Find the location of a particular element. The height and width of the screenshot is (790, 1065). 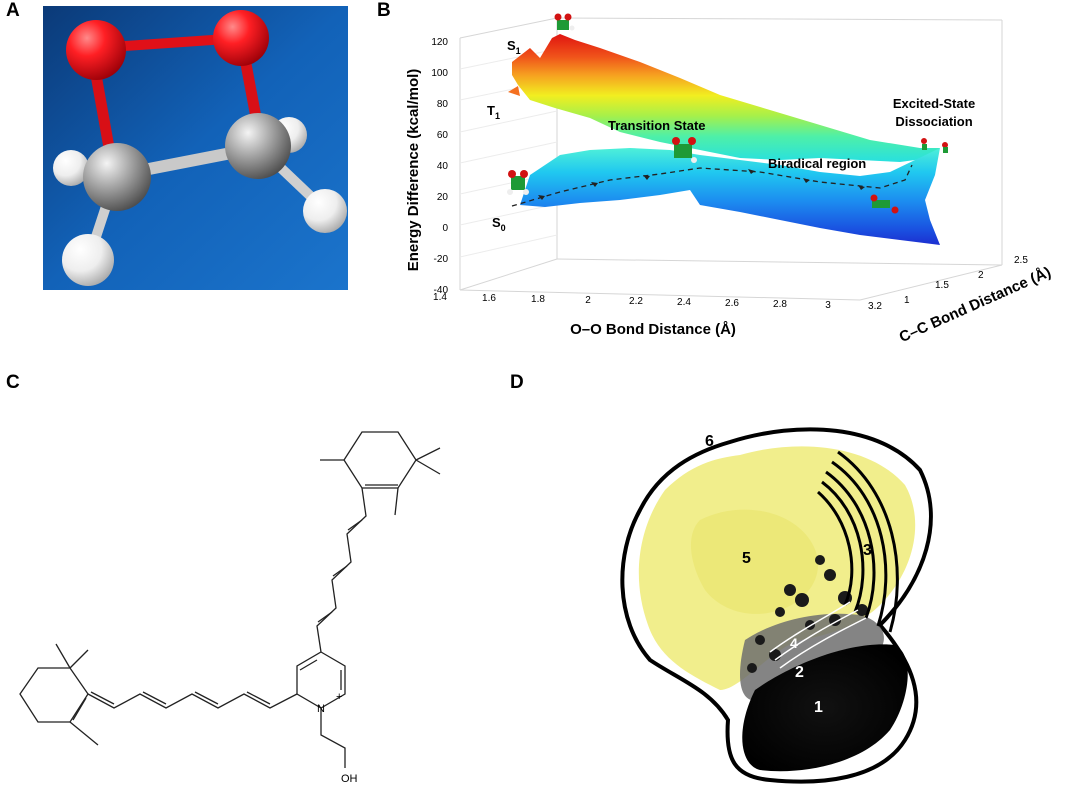

y-tick: 80 is located at coordinates (443, 104).